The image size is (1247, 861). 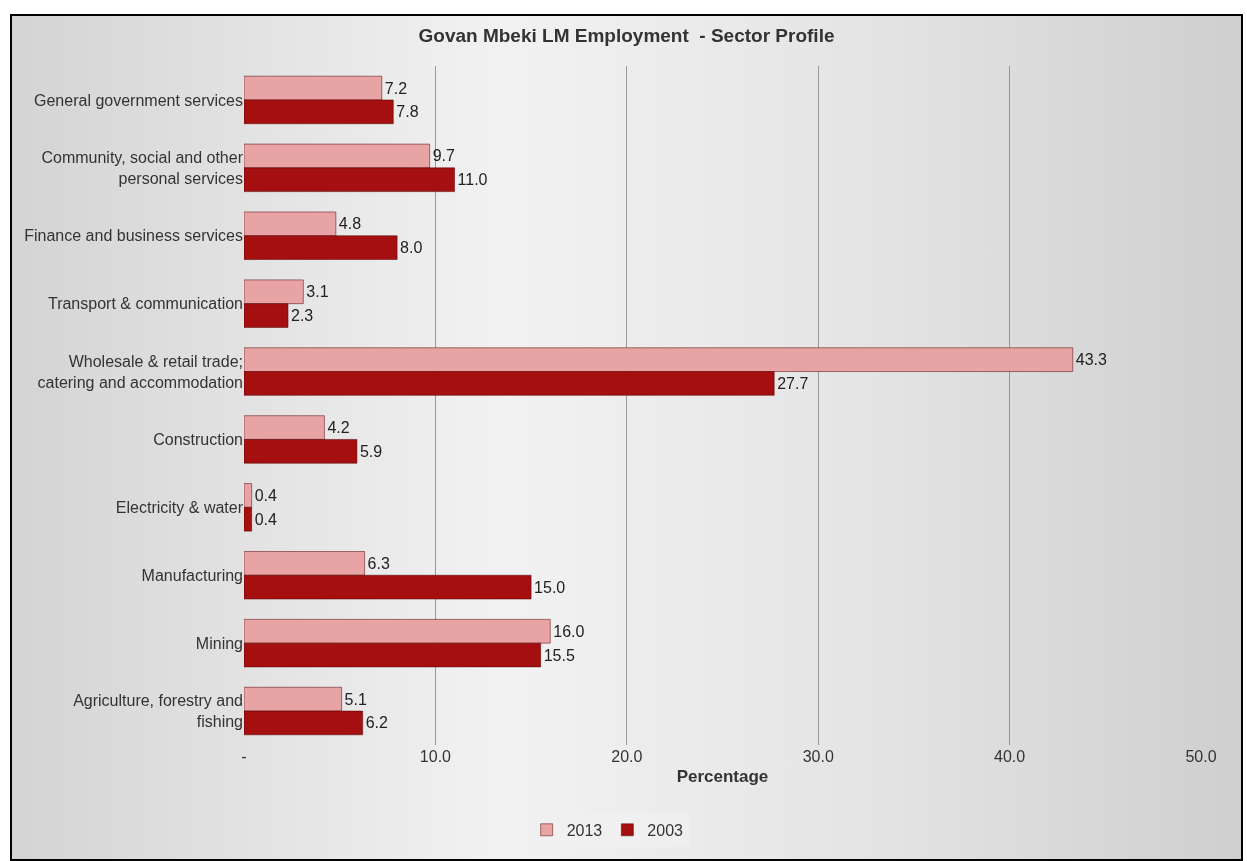 I want to click on data-label: 2.3, so click(x=302, y=316).